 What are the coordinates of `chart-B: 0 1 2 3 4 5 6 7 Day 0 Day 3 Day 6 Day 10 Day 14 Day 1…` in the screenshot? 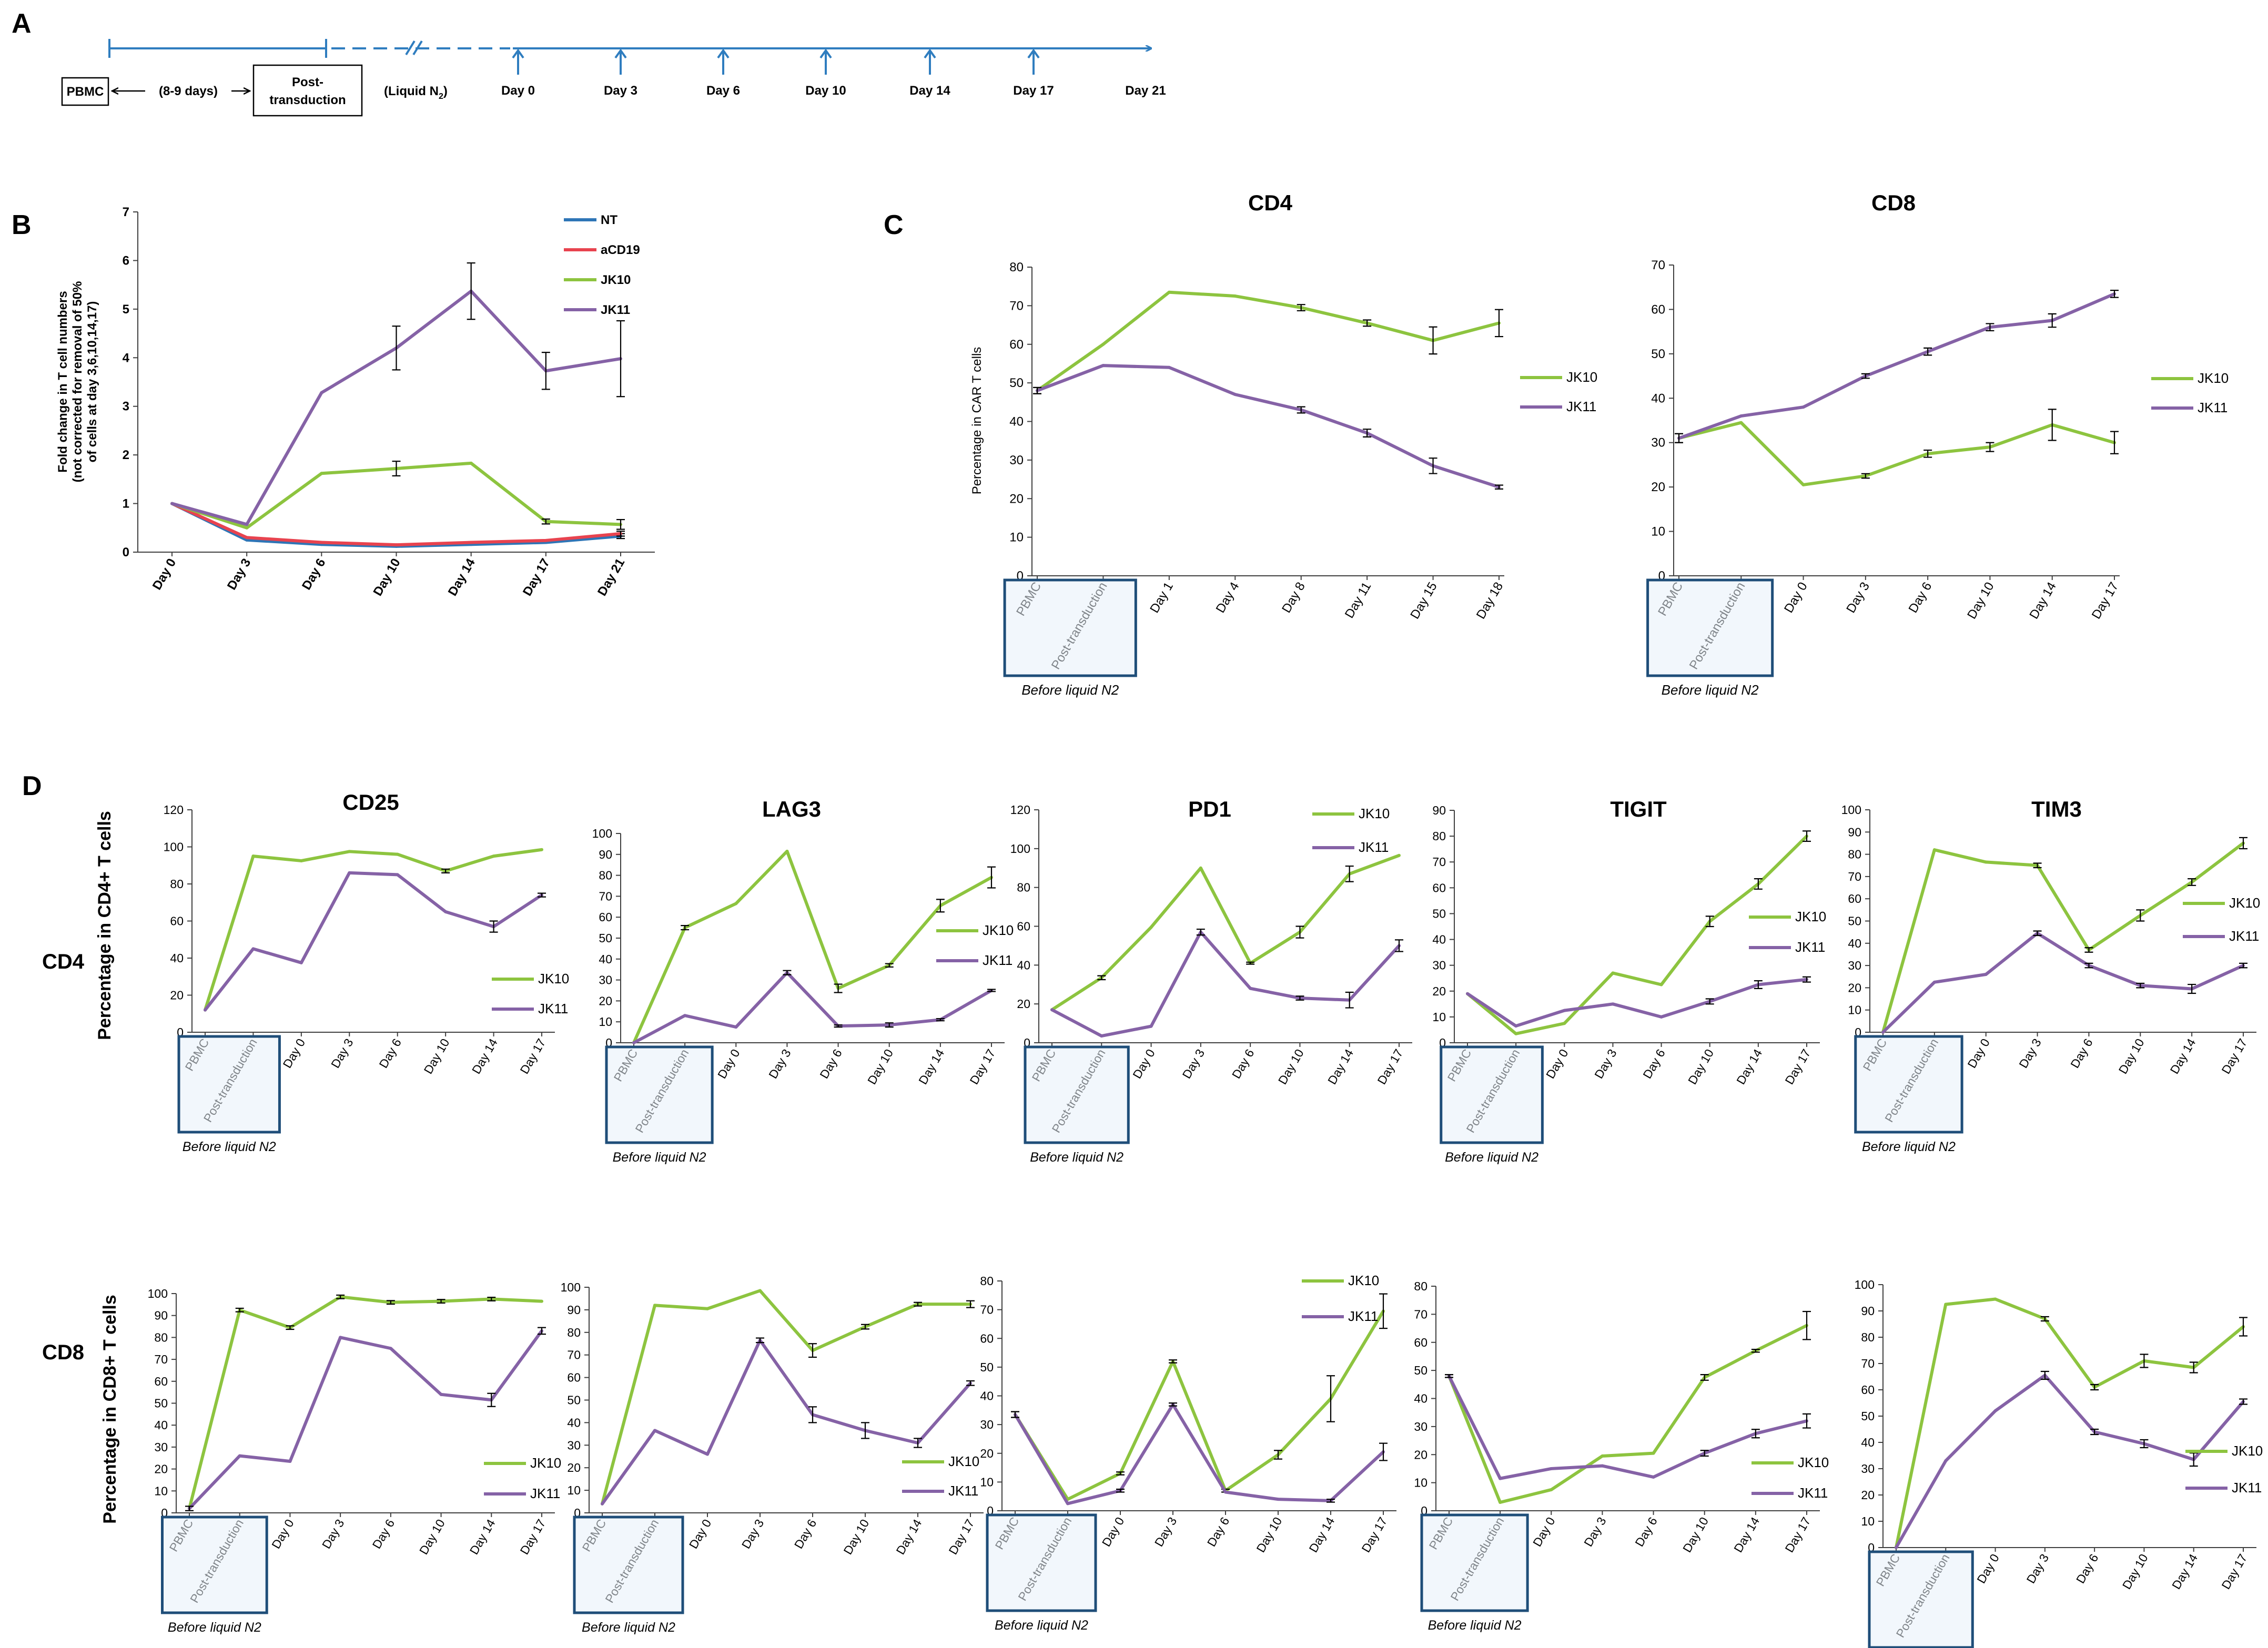 It's located at (355, 402).